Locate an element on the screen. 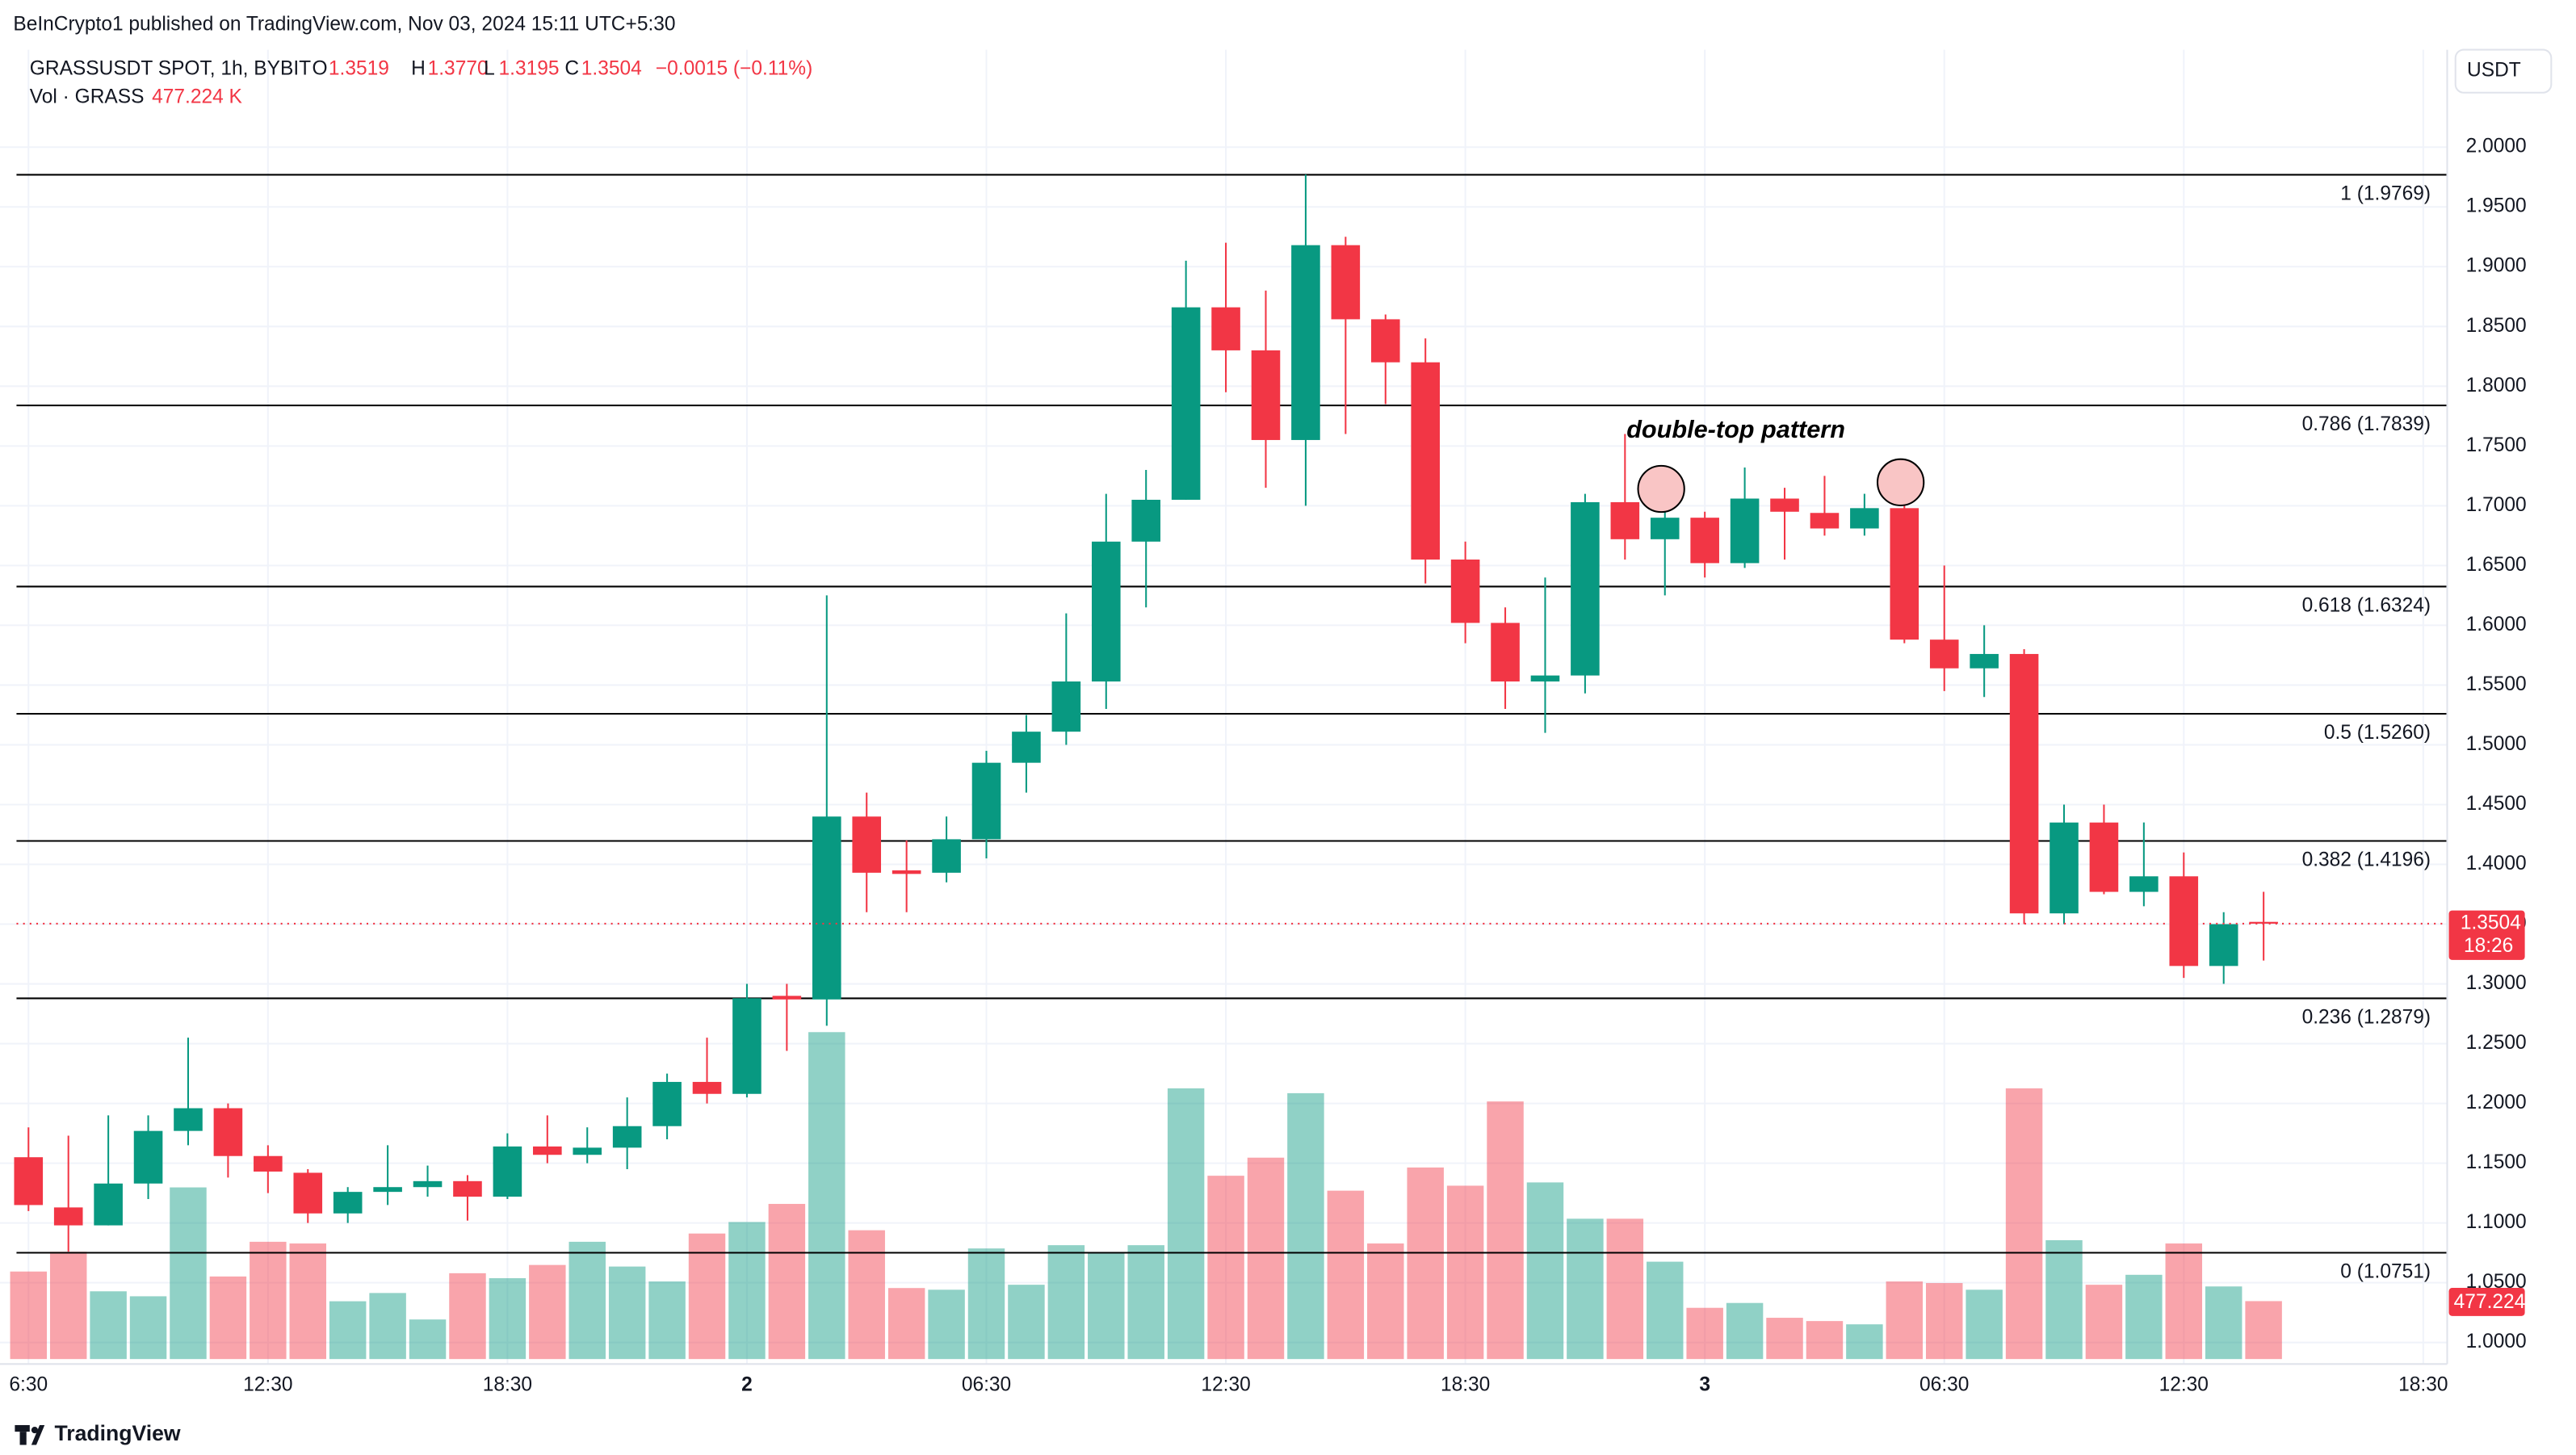 The image size is (2576, 1455). y-tick-label: 1.9500 is located at coordinates (2496, 206).